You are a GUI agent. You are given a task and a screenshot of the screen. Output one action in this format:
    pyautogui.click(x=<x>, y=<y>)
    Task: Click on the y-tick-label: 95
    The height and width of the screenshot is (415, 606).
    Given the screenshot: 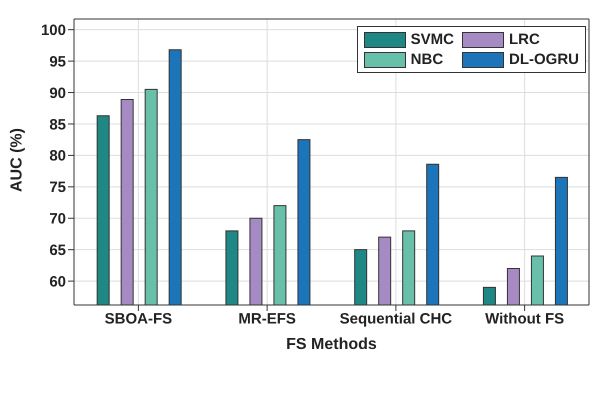 What is the action you would take?
    pyautogui.click(x=57, y=61)
    